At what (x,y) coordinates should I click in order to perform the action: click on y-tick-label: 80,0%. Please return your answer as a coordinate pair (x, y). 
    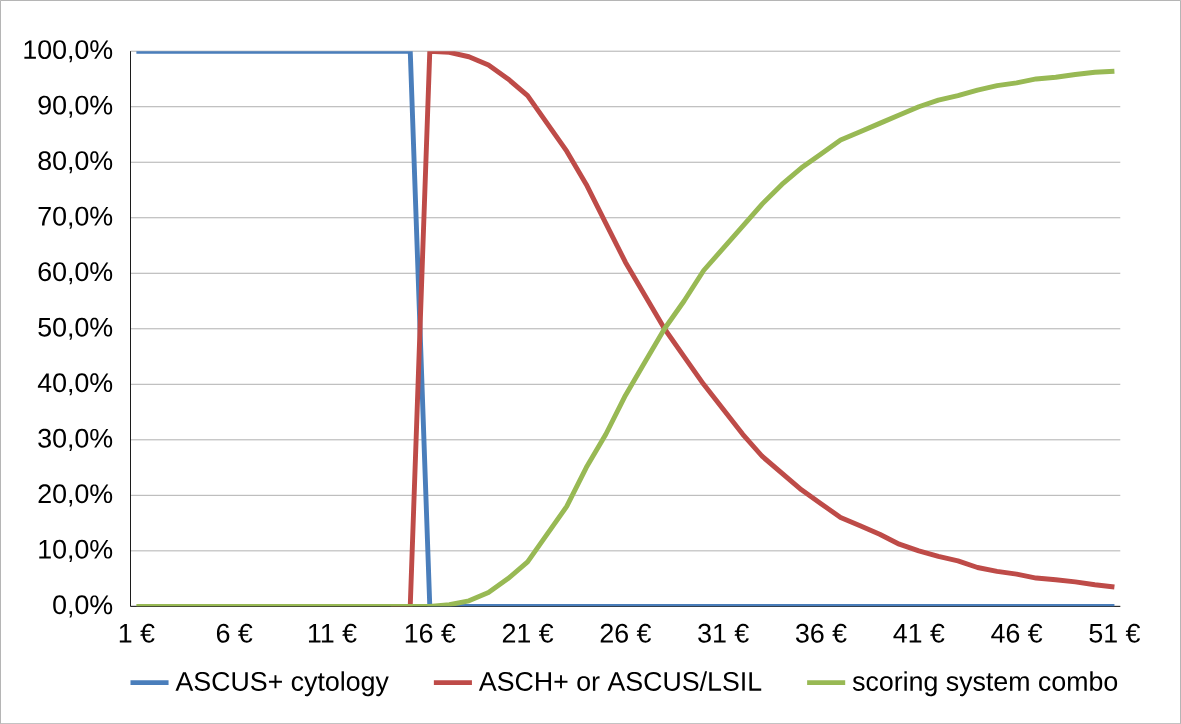
    Looking at the image, I should click on (75, 162).